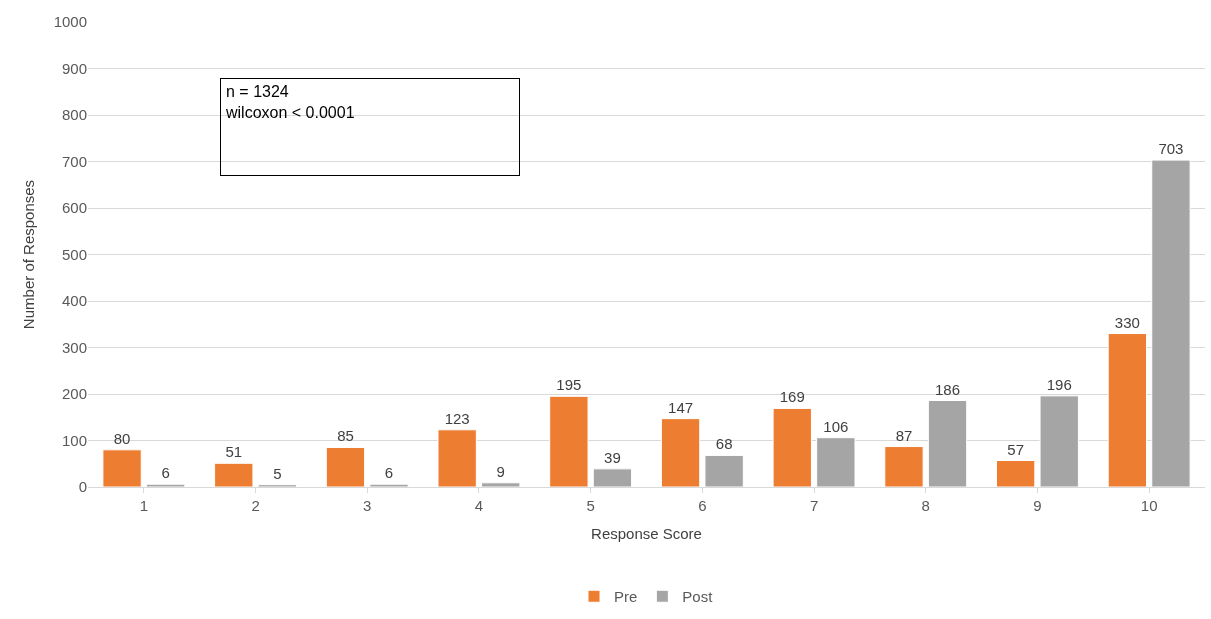 The image size is (1211, 619). Describe the element at coordinates (1059, 384) in the screenshot. I see `data-label: 196` at that location.